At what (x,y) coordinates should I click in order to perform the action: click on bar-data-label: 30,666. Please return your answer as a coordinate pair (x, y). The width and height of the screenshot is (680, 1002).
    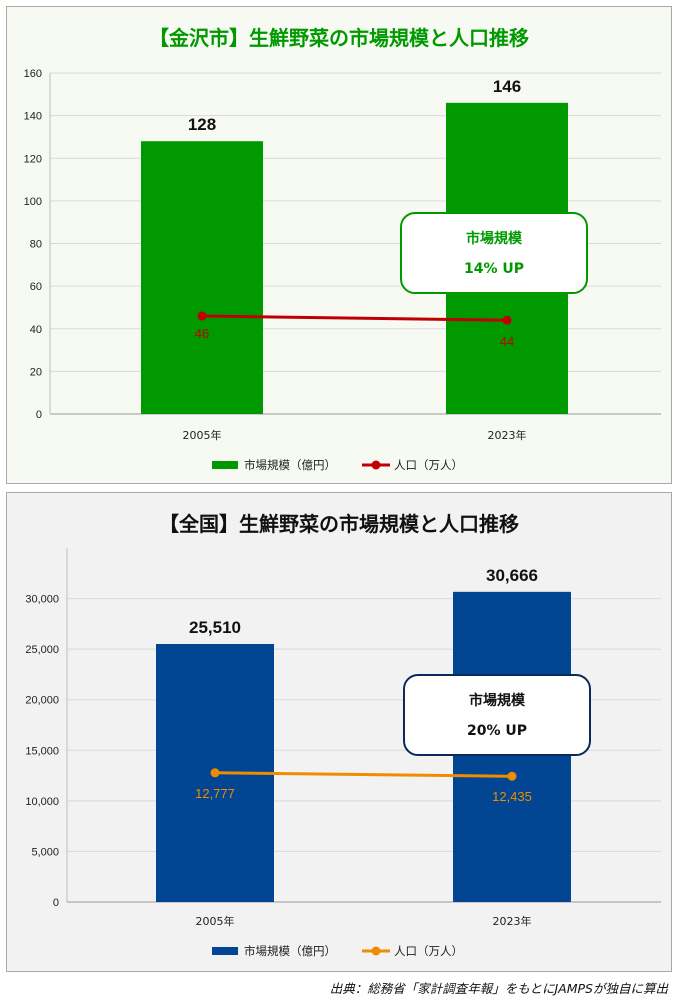
    Looking at the image, I should click on (512, 575).